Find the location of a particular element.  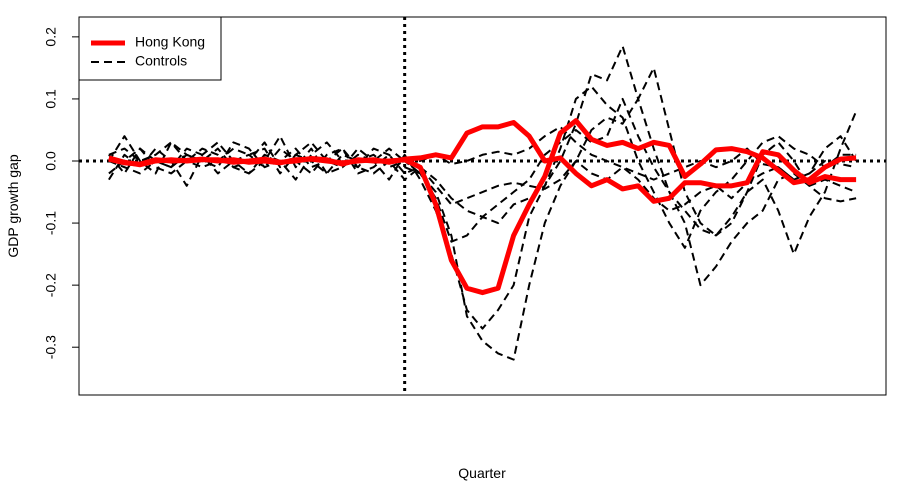

y-tick-label: 0.2 is located at coordinates (51, 37).